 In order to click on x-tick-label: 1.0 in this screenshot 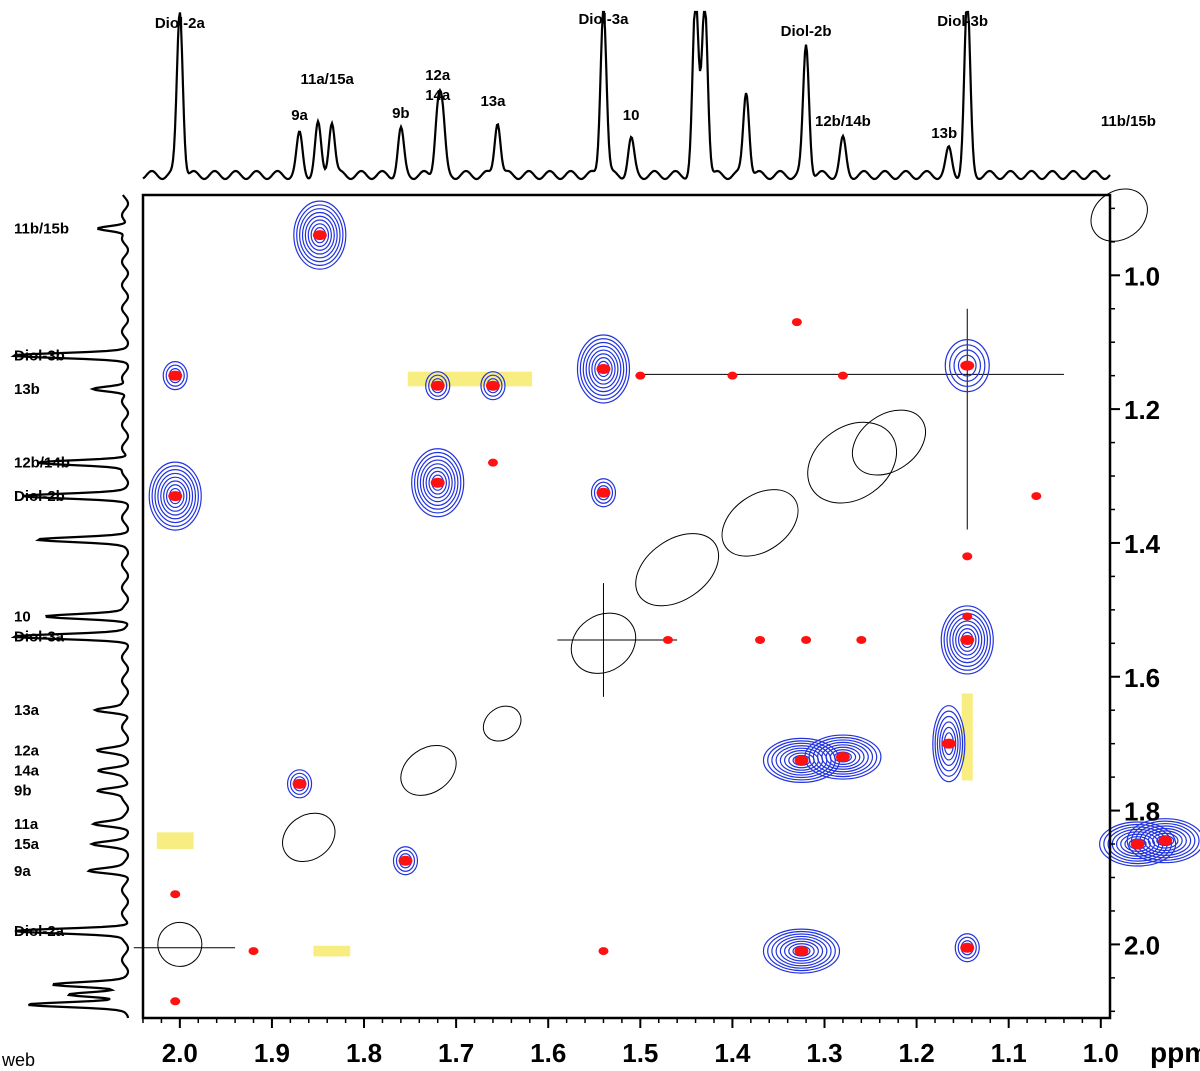, I will do `click(1101, 1053)`.